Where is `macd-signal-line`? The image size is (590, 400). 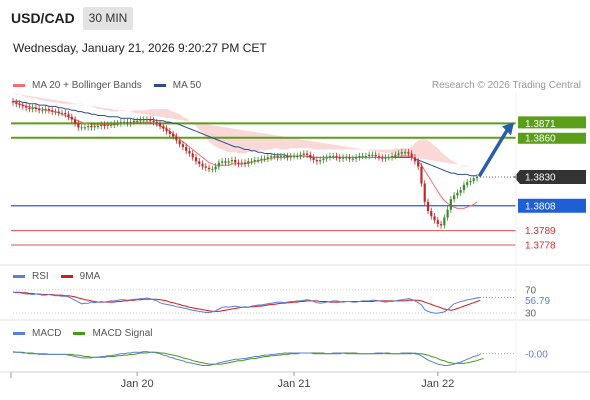
macd-signal-line is located at coordinates (248, 358).